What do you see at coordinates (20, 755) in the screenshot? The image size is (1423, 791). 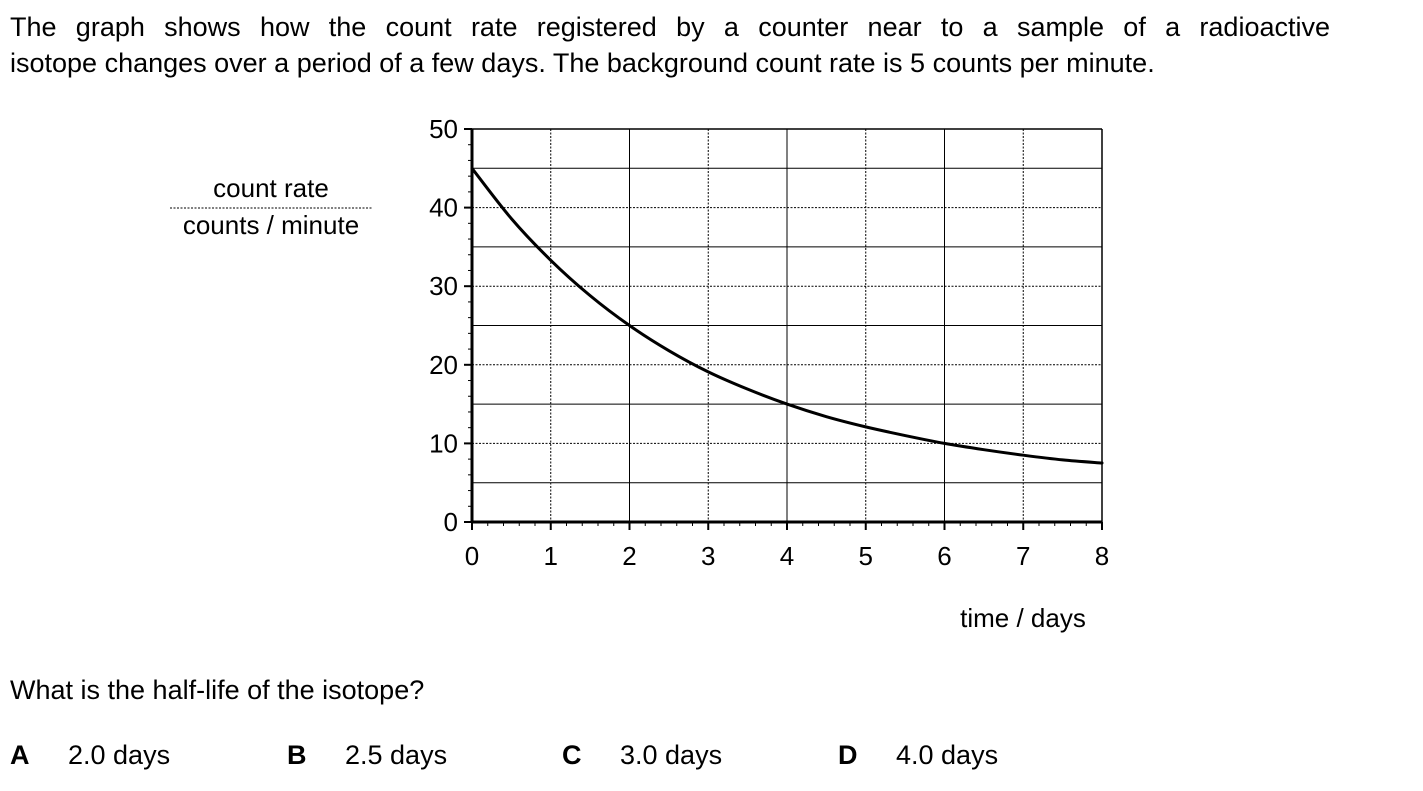 I see `option-a-letter: A` at bounding box center [20, 755].